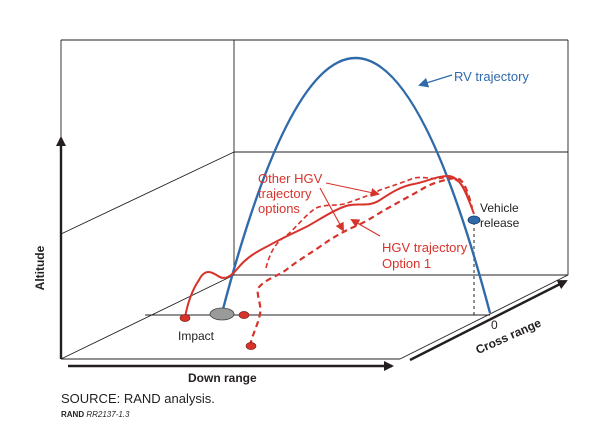 The width and height of the screenshot is (600, 429). I want to click on other-hgv-label-line1: Other HGV, so click(290, 178).